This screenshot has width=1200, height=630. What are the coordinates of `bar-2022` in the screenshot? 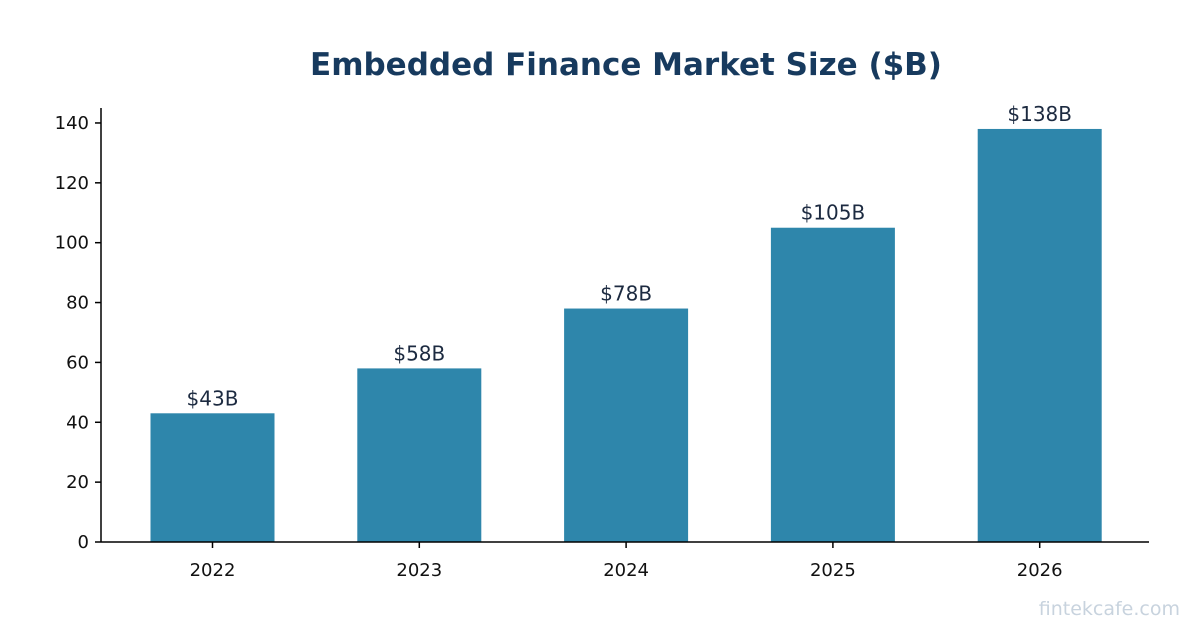 It's located at (212, 477).